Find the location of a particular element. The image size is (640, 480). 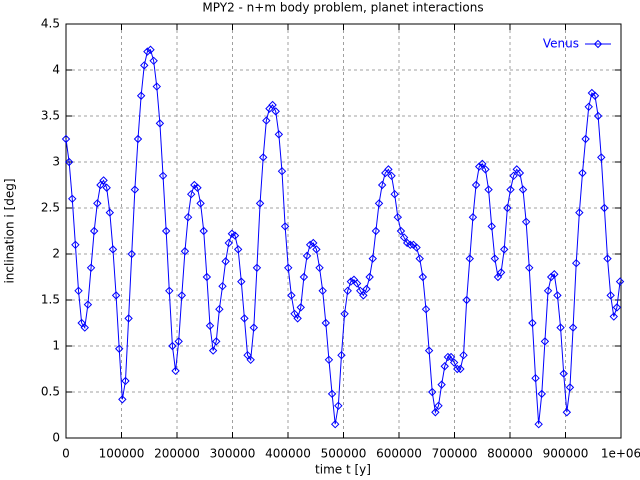

x-tick-label: 200000 is located at coordinates (177, 454).